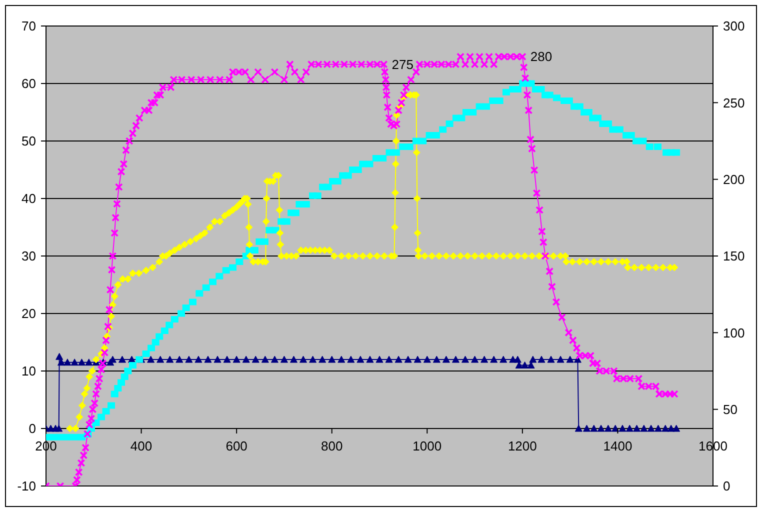  I want to click on y-tick-label: 30, so click(29, 256).